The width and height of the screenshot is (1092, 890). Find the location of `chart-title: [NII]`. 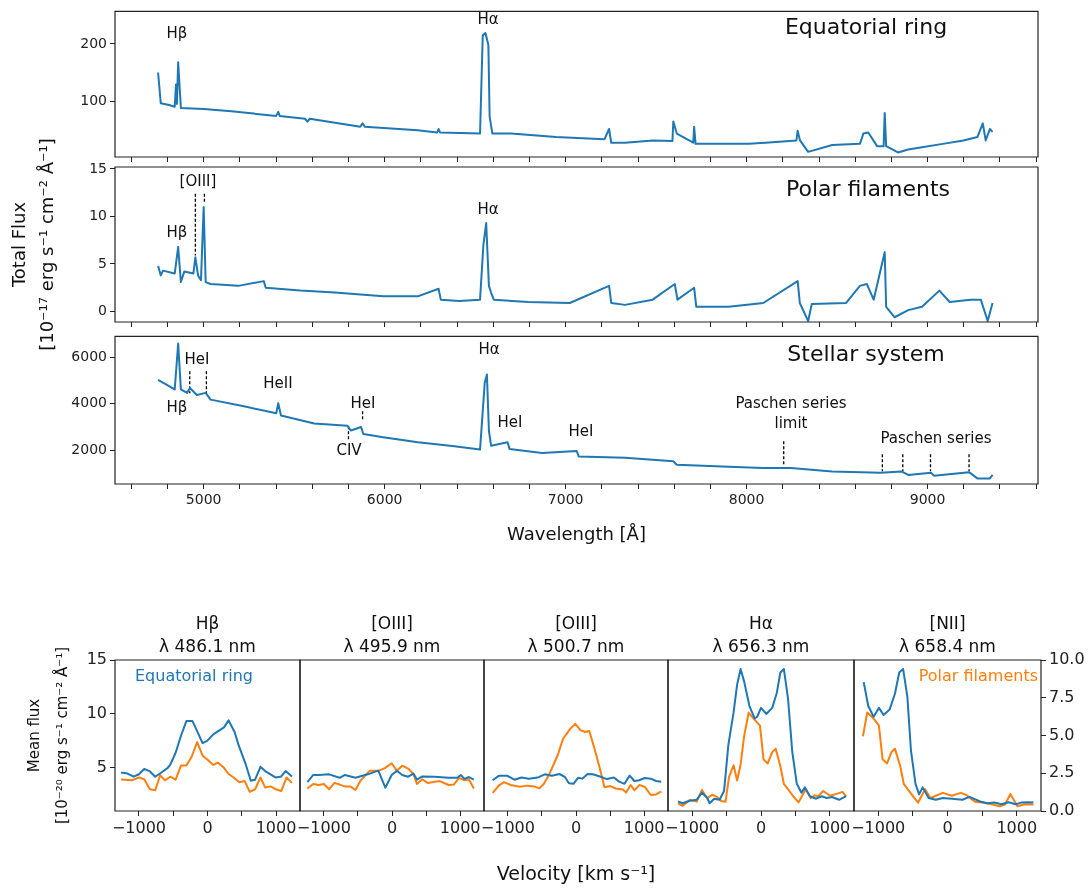

chart-title: [NII] is located at coordinates (947, 623).